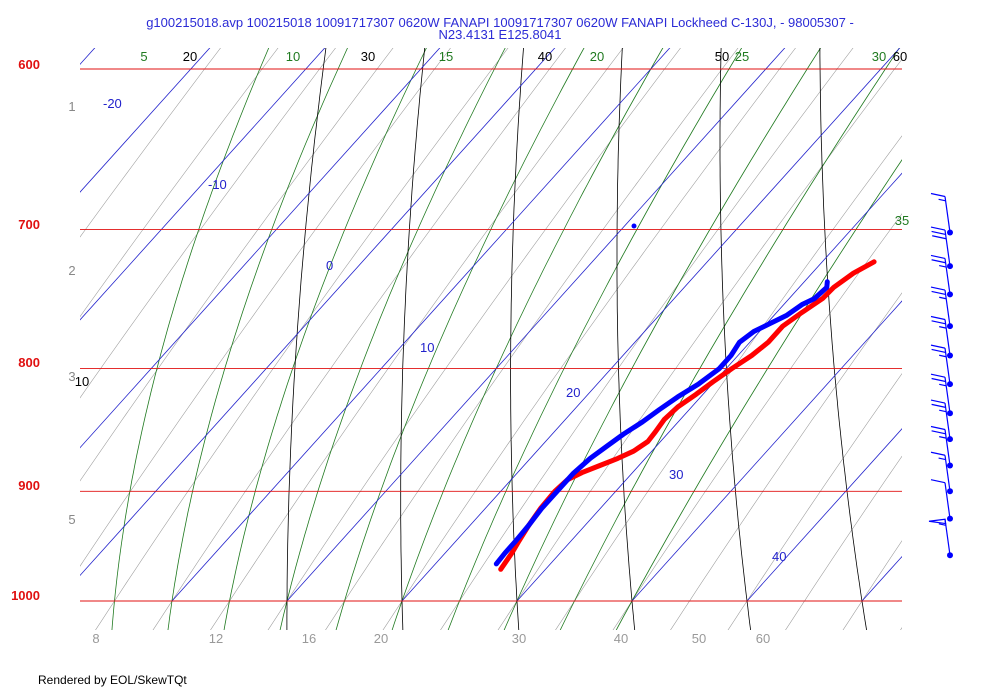  Describe the element at coordinates (143, 56) in the screenshot. I see `moist-adiabat-label: 5` at that location.